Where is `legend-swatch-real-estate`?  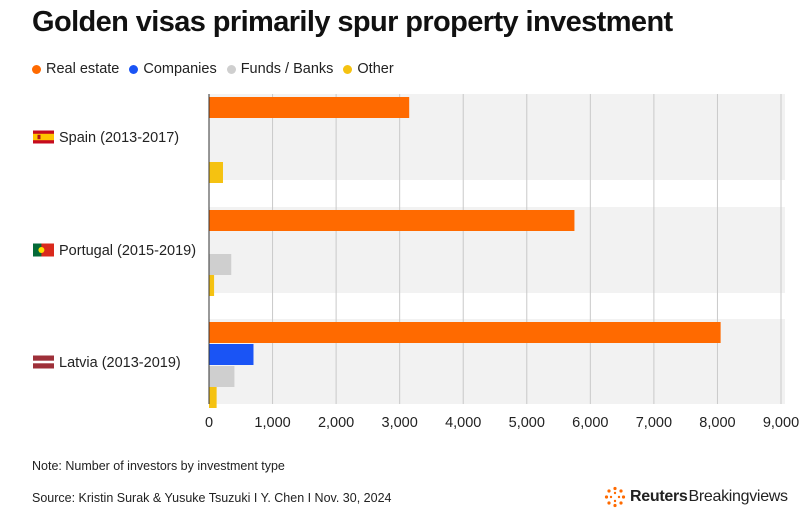 legend-swatch-real-estate is located at coordinates (36, 69).